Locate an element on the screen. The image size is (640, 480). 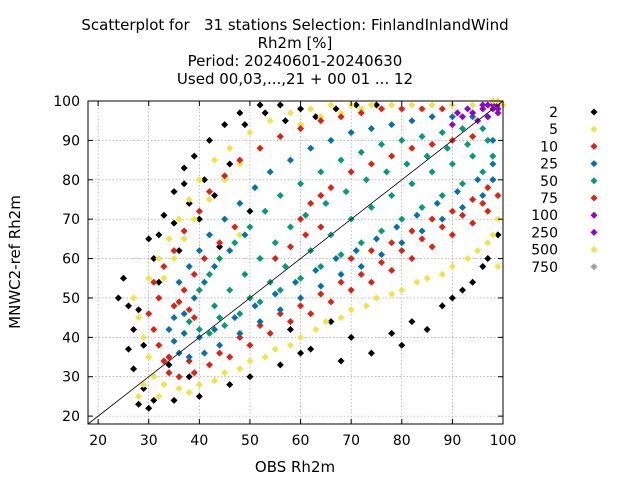
chart-subtitle-line-2: Period: 20240601-20240630 is located at coordinates (295, 61).